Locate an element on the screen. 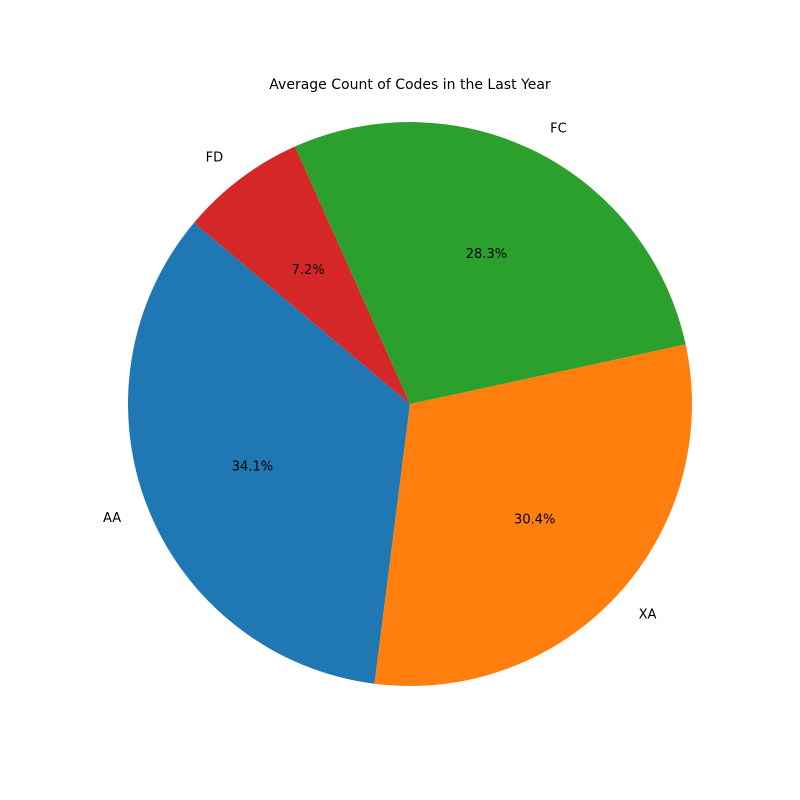  slice-label-xa: XA is located at coordinates (648, 615).